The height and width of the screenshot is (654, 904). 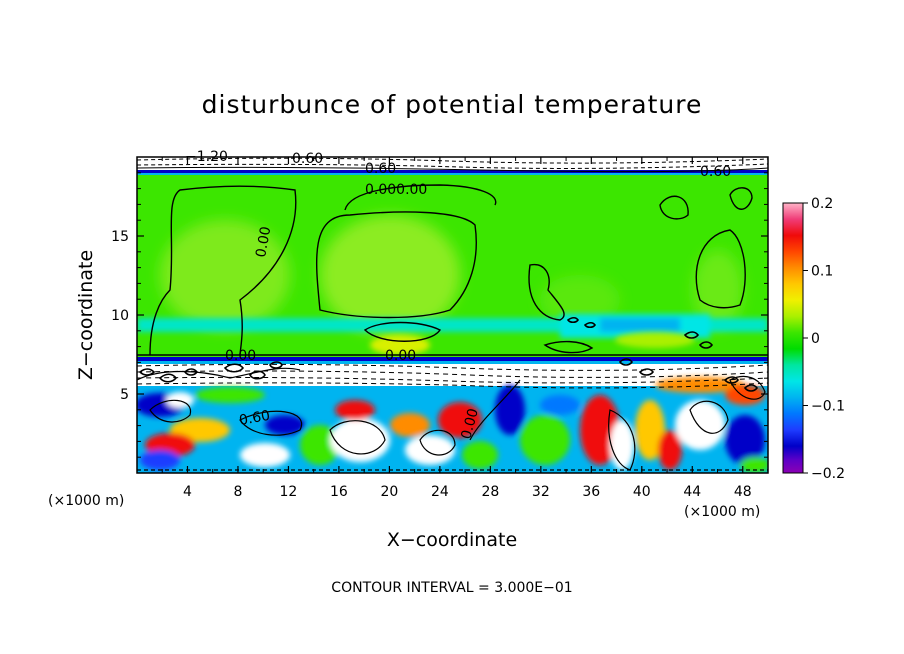 I want to click on y-tick-label: 10, so click(x=120, y=316).